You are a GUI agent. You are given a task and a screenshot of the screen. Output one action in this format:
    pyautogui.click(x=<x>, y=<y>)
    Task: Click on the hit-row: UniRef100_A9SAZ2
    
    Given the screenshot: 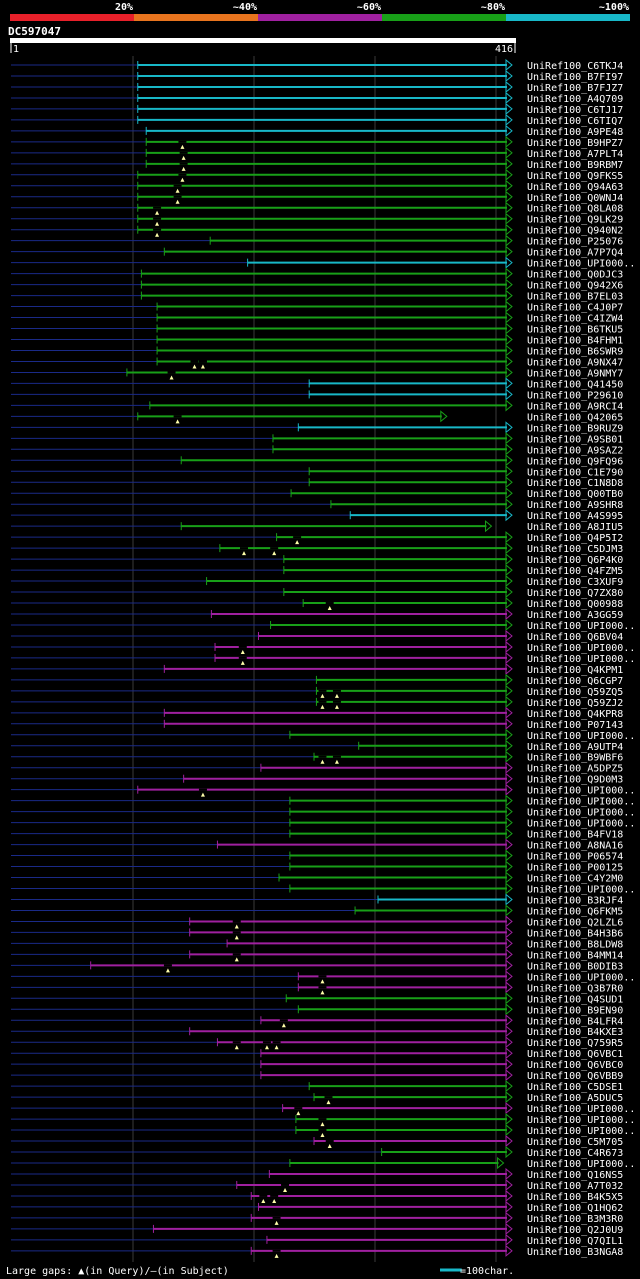 What is the action you would take?
    pyautogui.click(x=317, y=449)
    